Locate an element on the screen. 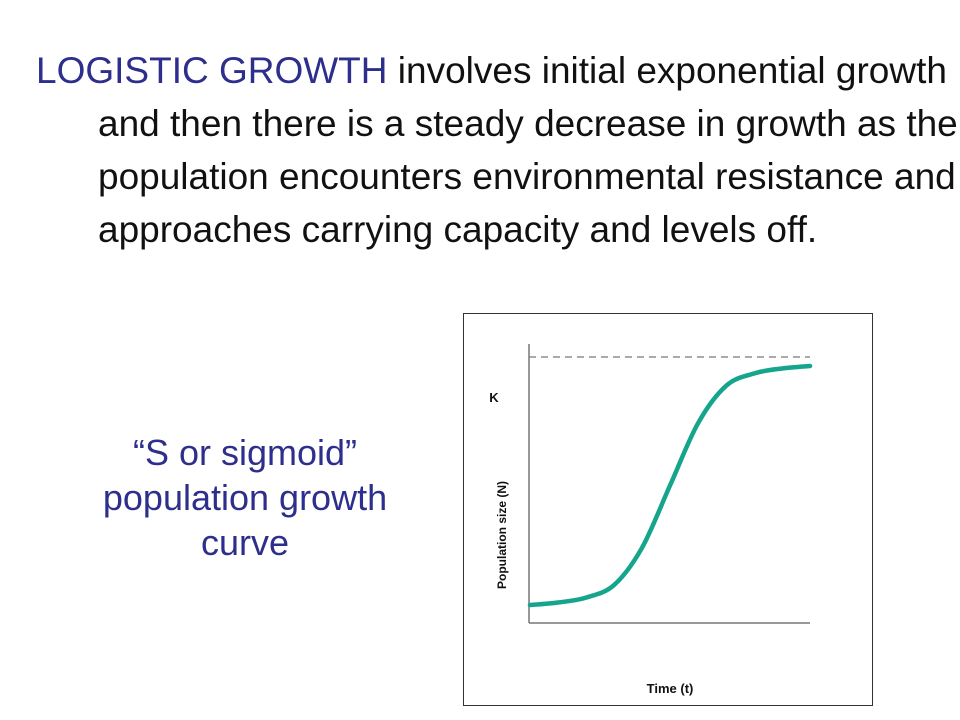 Image resolution: width=960 pixels, height=720 pixels. x-axis-label: Time (t) is located at coordinates (670, 688).